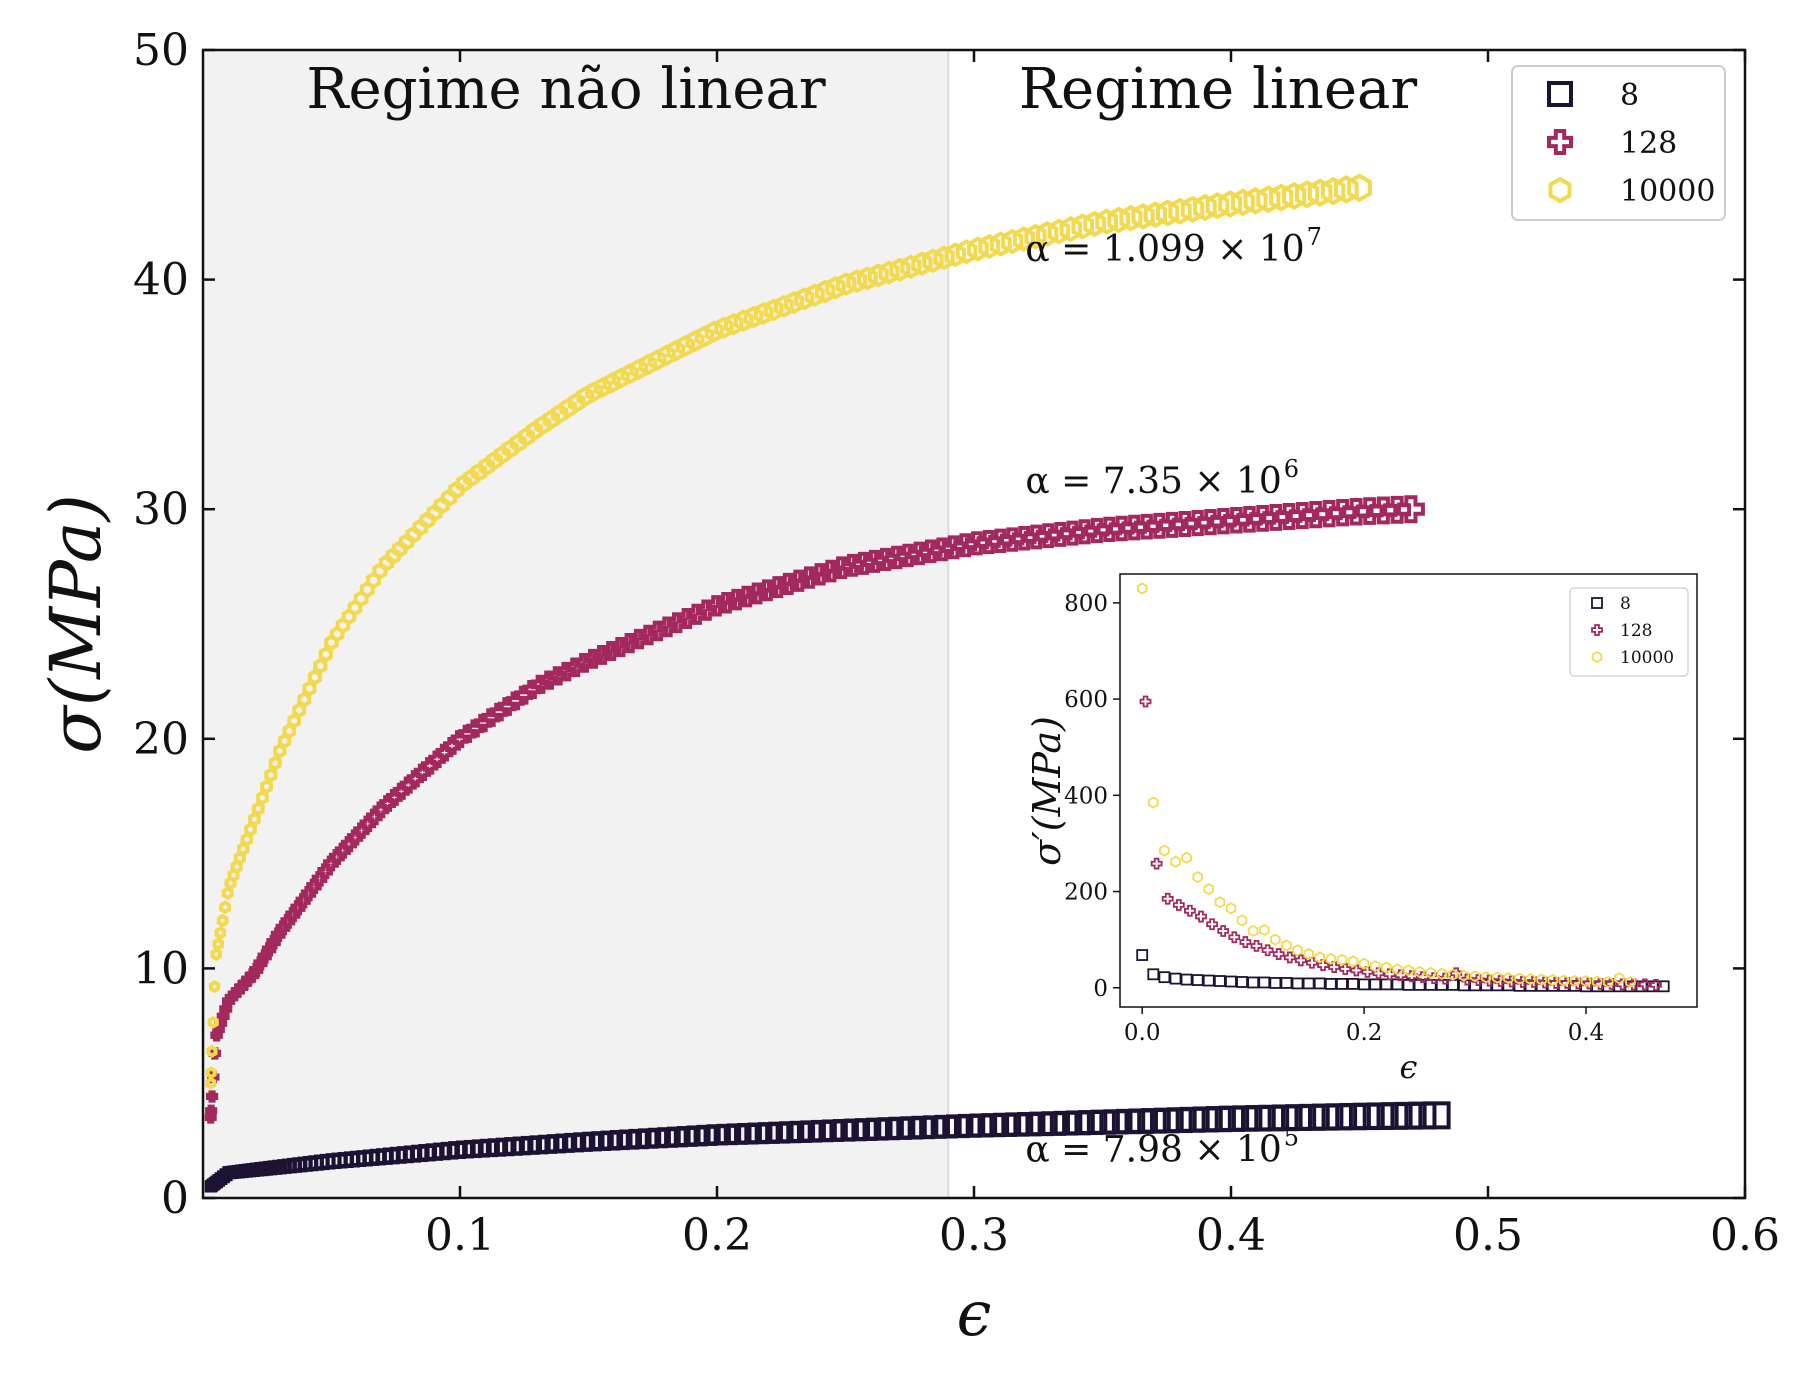 The height and width of the screenshot is (1381, 1800). Describe the element at coordinates (1314, 237) in the screenshot. I see `alpha-exponent: 7` at that location.